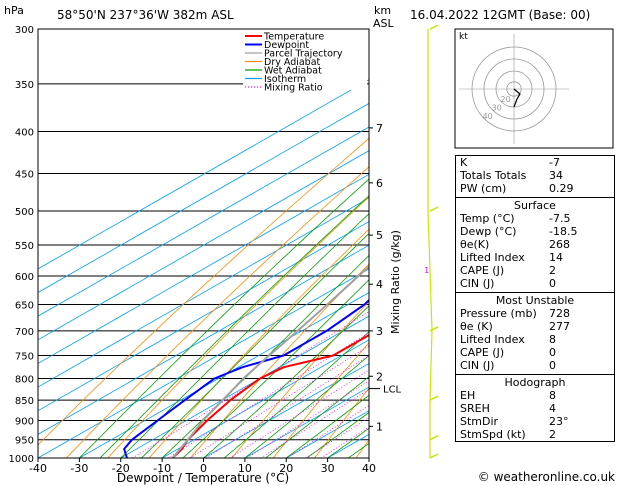 The image size is (629, 486). Describe the element at coordinates (535, 257) in the screenshot. I see `index-row: Lifted Index 14` at that location.